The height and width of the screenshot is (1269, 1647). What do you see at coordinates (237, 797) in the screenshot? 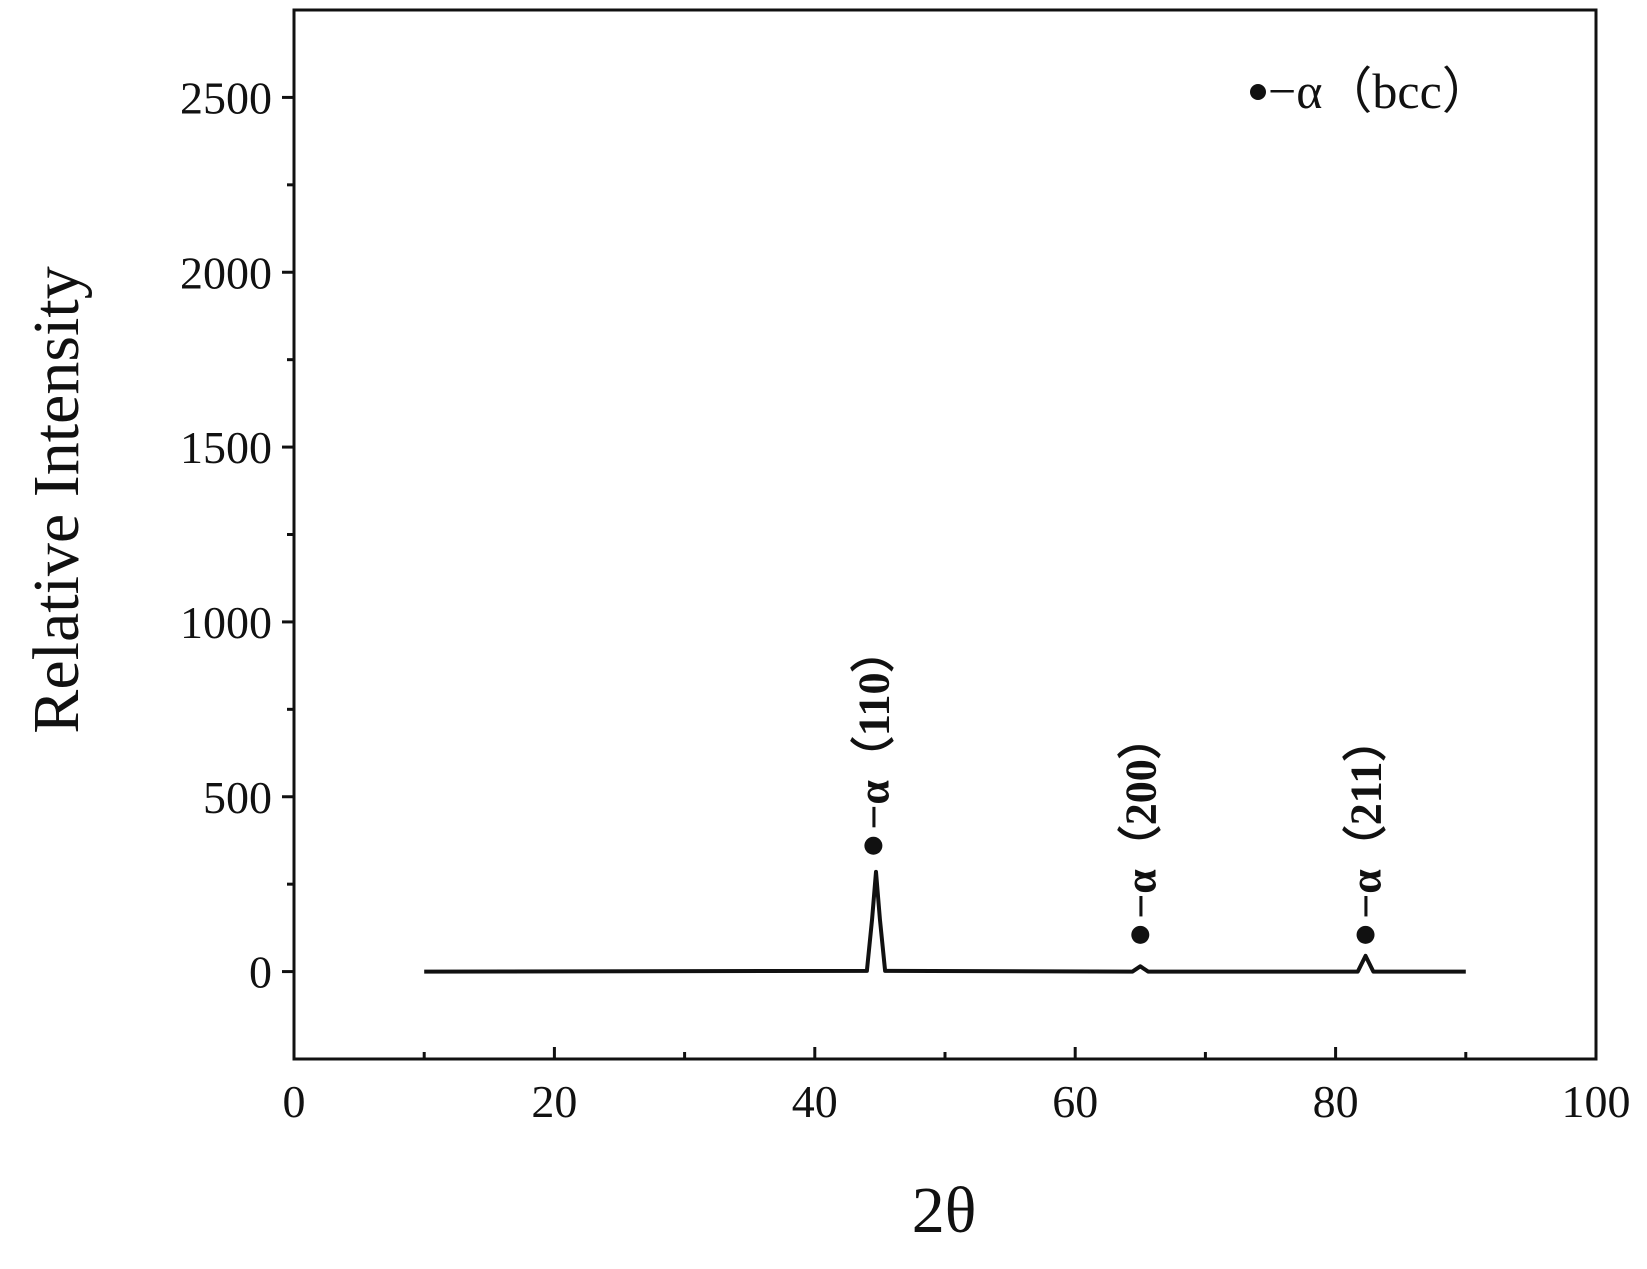
I see `y-tick-label: 500` at bounding box center [237, 797].